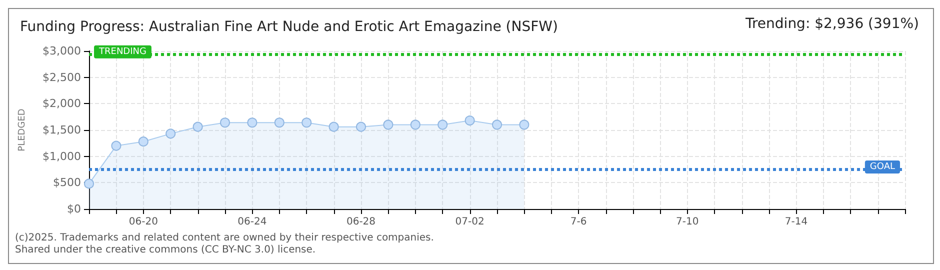 This screenshot has height=270, width=940. I want to click on y-tick-label: $1,000, so click(61, 156).